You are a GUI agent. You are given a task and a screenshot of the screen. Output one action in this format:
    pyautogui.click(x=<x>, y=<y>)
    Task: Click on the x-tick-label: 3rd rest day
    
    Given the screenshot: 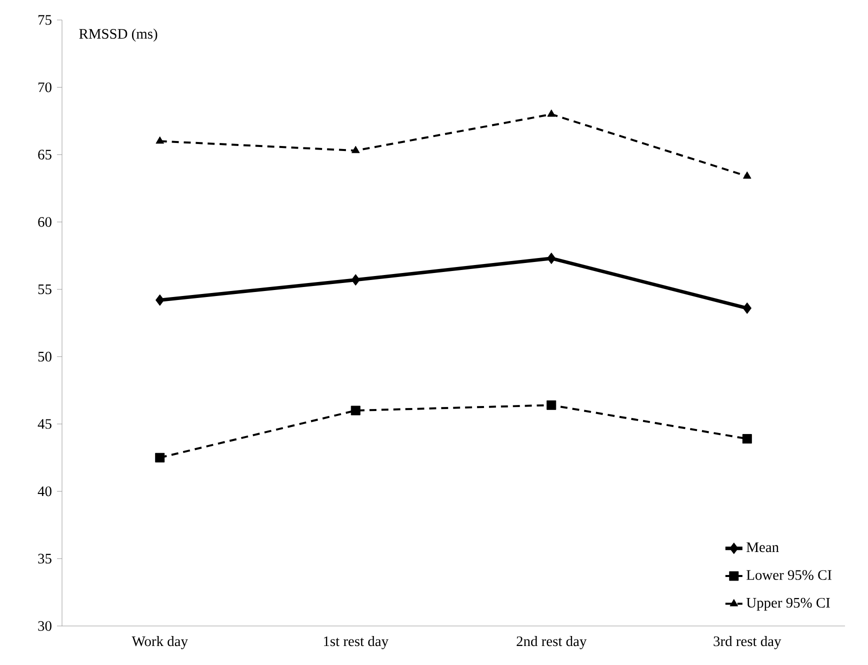 What is the action you would take?
    pyautogui.click(x=748, y=643)
    